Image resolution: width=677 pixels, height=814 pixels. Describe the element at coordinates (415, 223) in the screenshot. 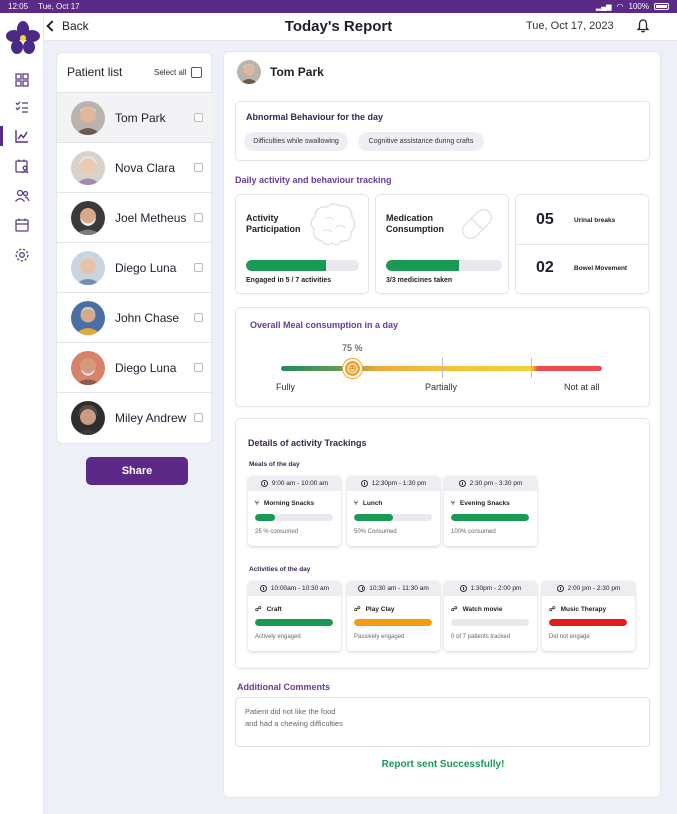

I see `medication-title: Medication Consumption` at that location.